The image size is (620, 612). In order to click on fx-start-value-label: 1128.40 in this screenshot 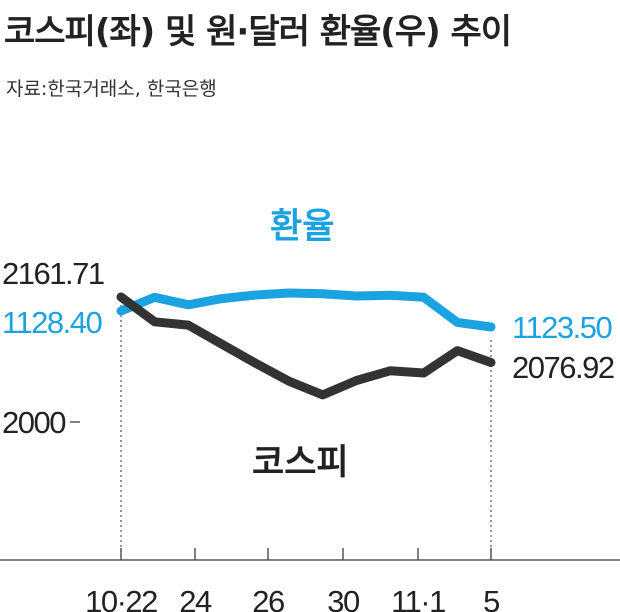, I will do `click(52, 322)`.